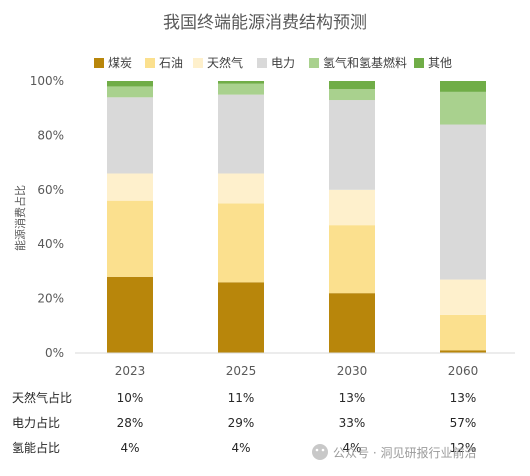 The height and width of the screenshot is (476, 530). Describe the element at coordinates (463, 423) in the screenshot. I see `table-cell: 57%` at that location.